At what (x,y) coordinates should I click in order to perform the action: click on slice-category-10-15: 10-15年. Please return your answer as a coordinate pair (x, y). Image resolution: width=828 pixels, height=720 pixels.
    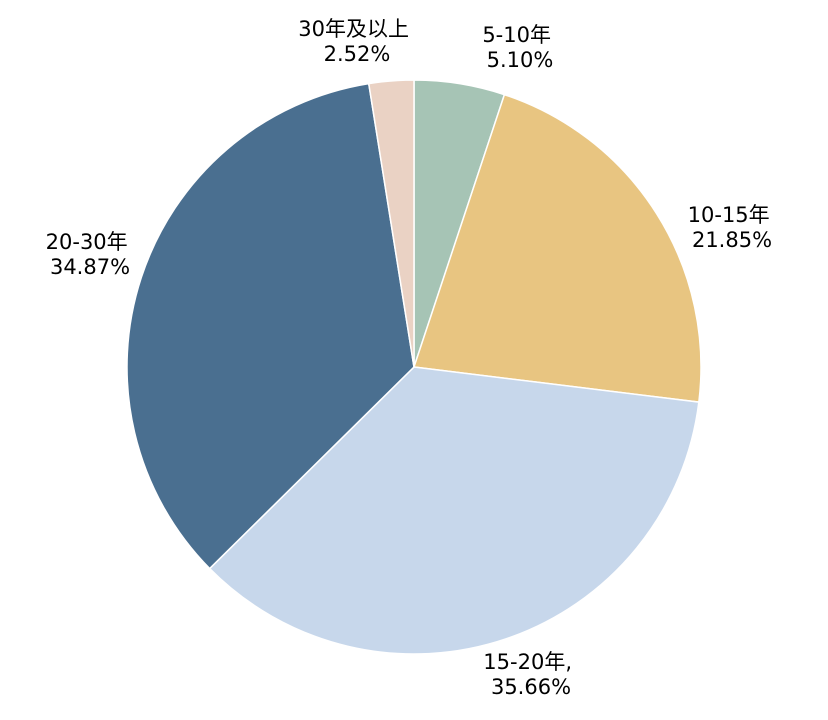
    Looking at the image, I should click on (729, 215).